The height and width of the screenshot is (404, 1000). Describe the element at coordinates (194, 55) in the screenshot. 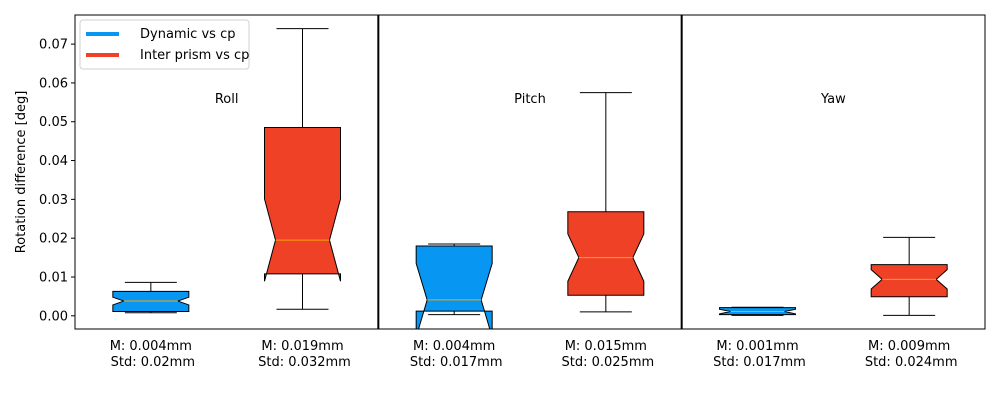

I see `legend-label-inter-prism: Inter prism vs cp` at that location.